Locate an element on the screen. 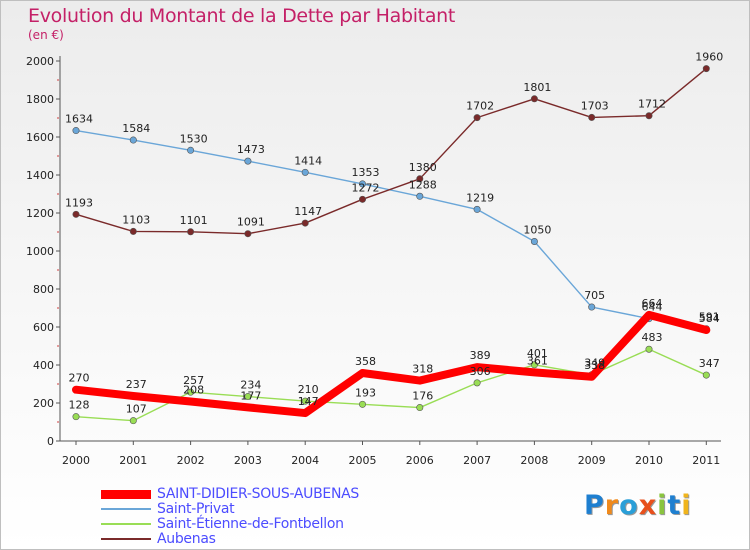  data-label: 1634 is located at coordinates (79, 119).